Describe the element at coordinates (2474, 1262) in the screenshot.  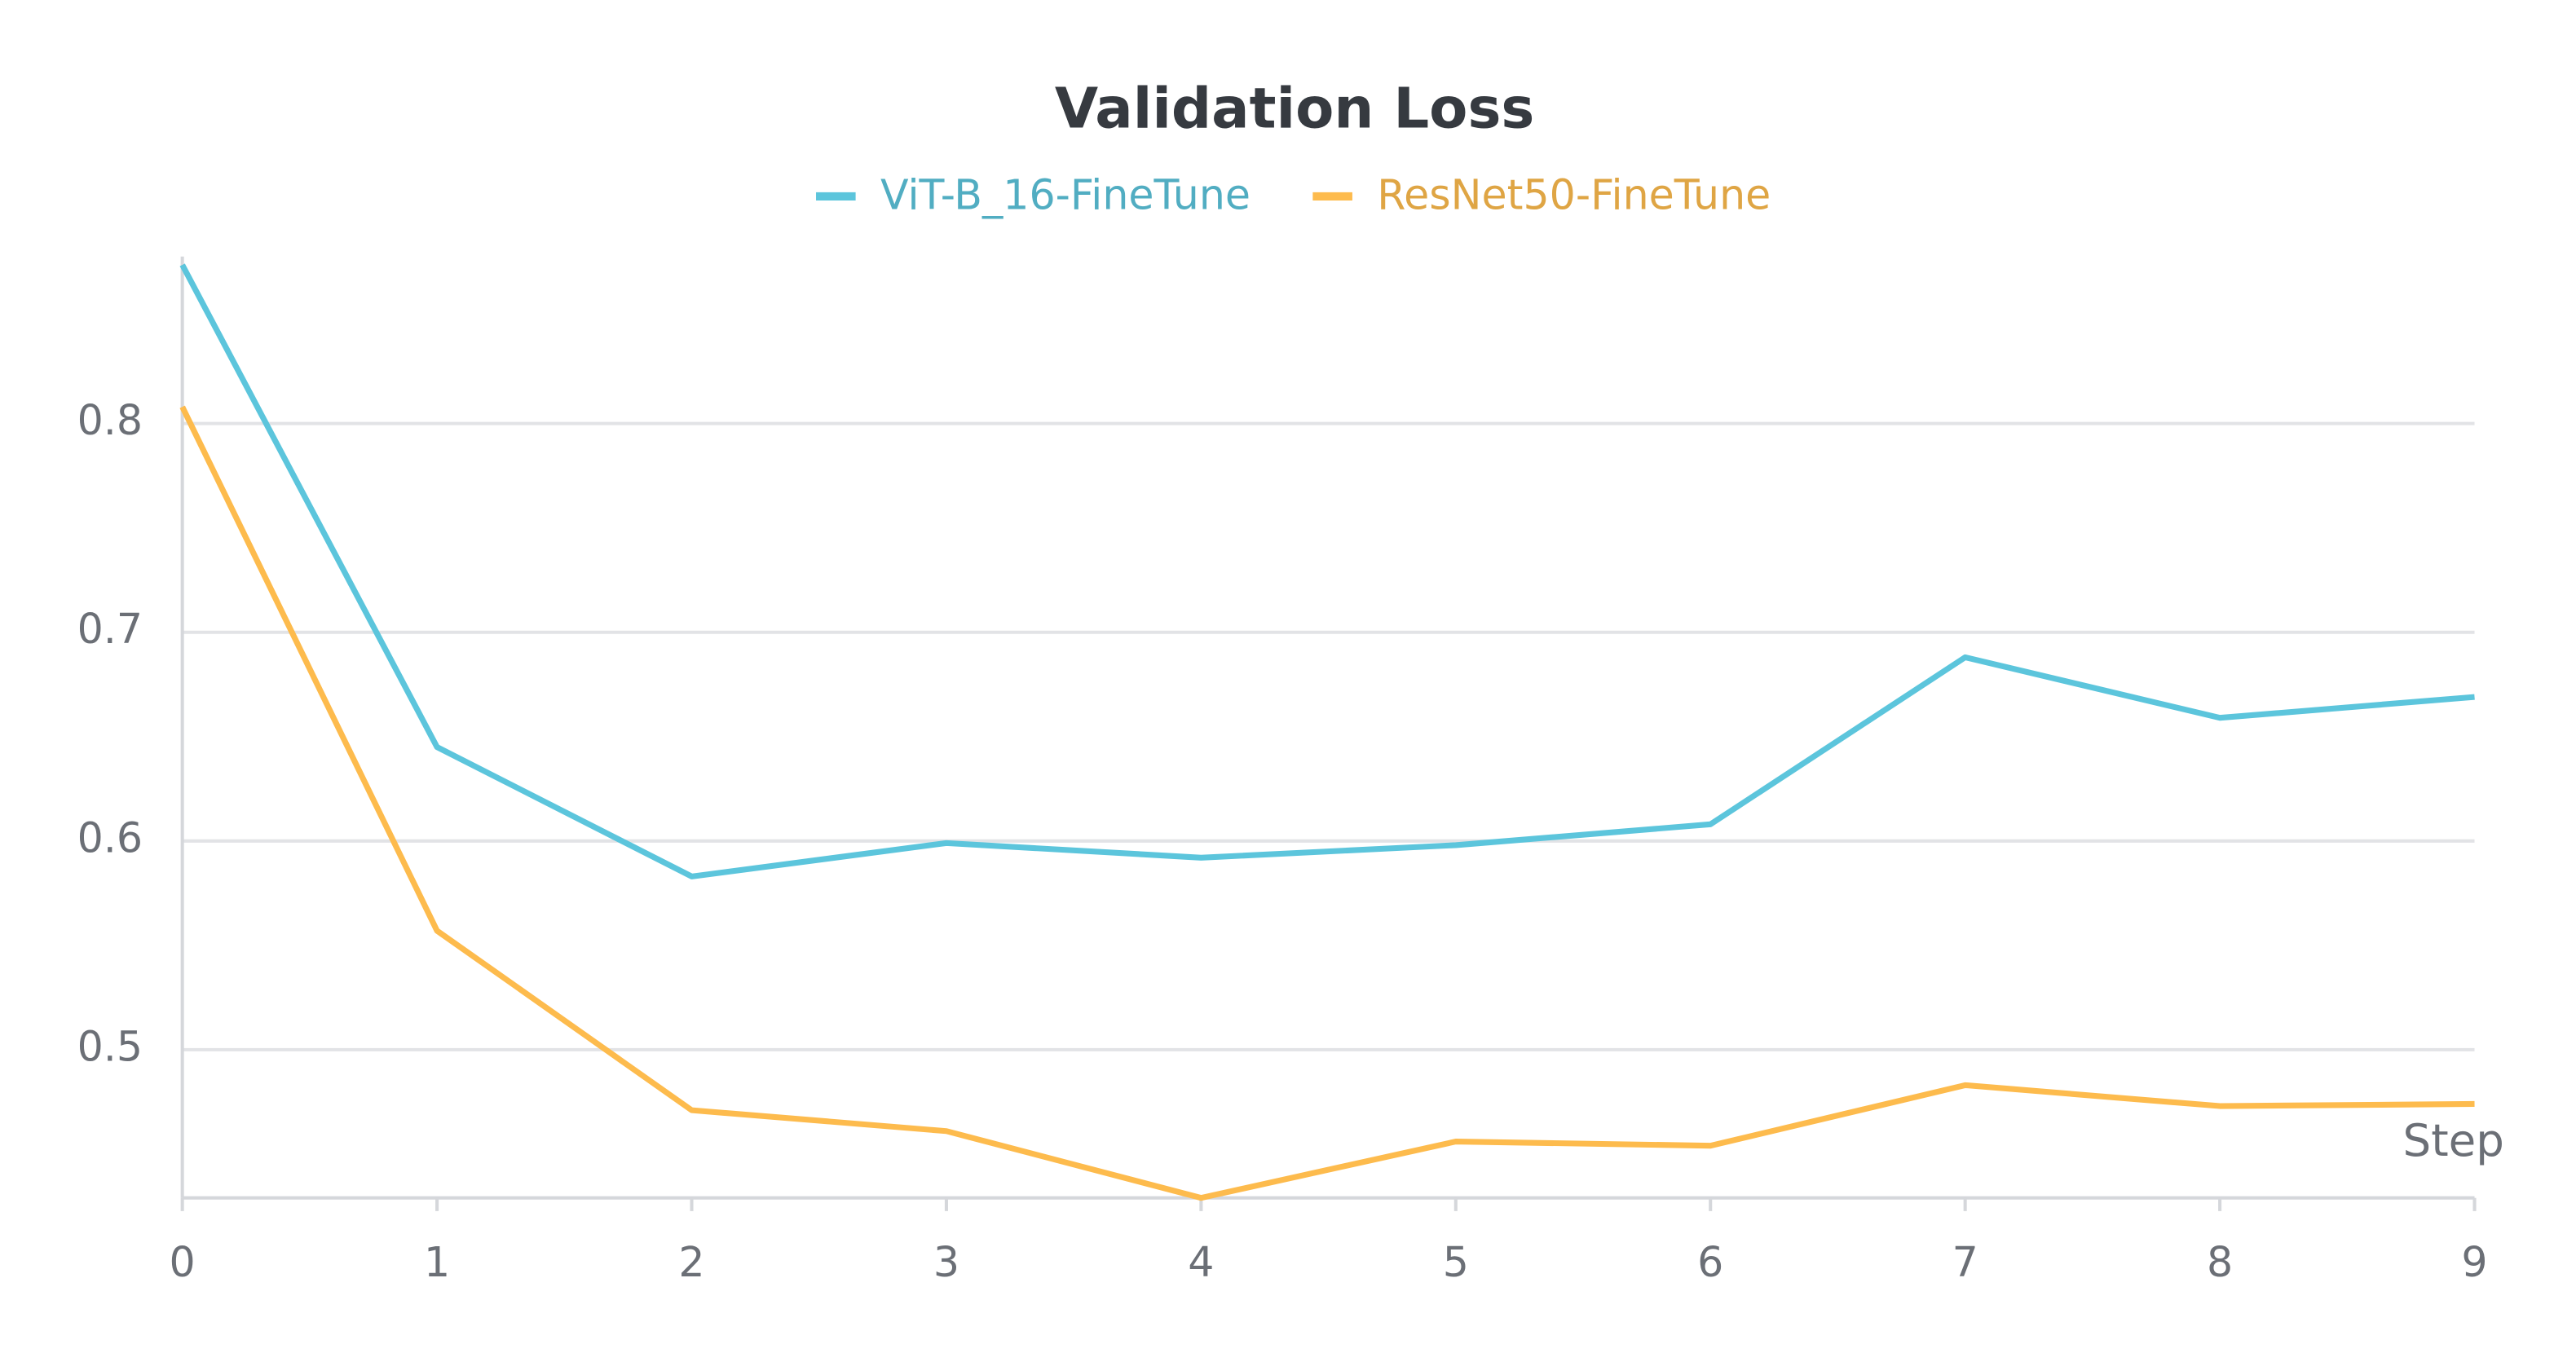
I see `x-tick-label: 9` at that location.